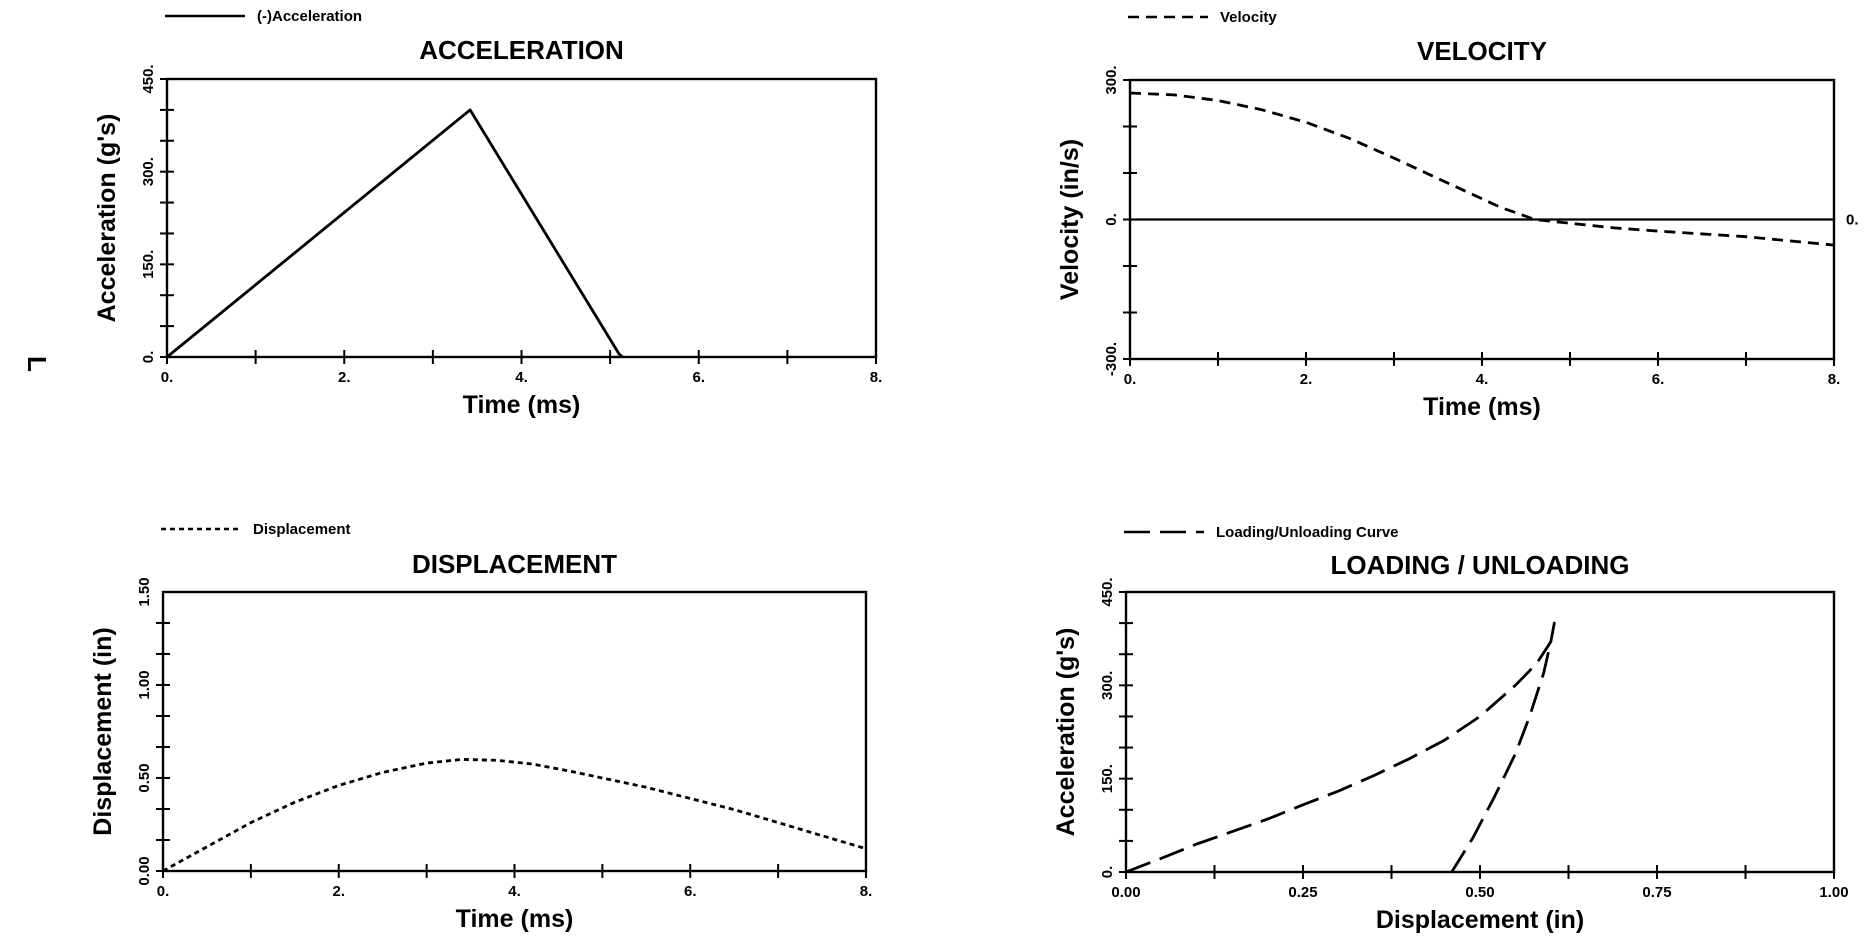 This screenshot has width=1874, height=939. I want to click on legend-label: Loading/Unloading Curve, so click(1307, 532).